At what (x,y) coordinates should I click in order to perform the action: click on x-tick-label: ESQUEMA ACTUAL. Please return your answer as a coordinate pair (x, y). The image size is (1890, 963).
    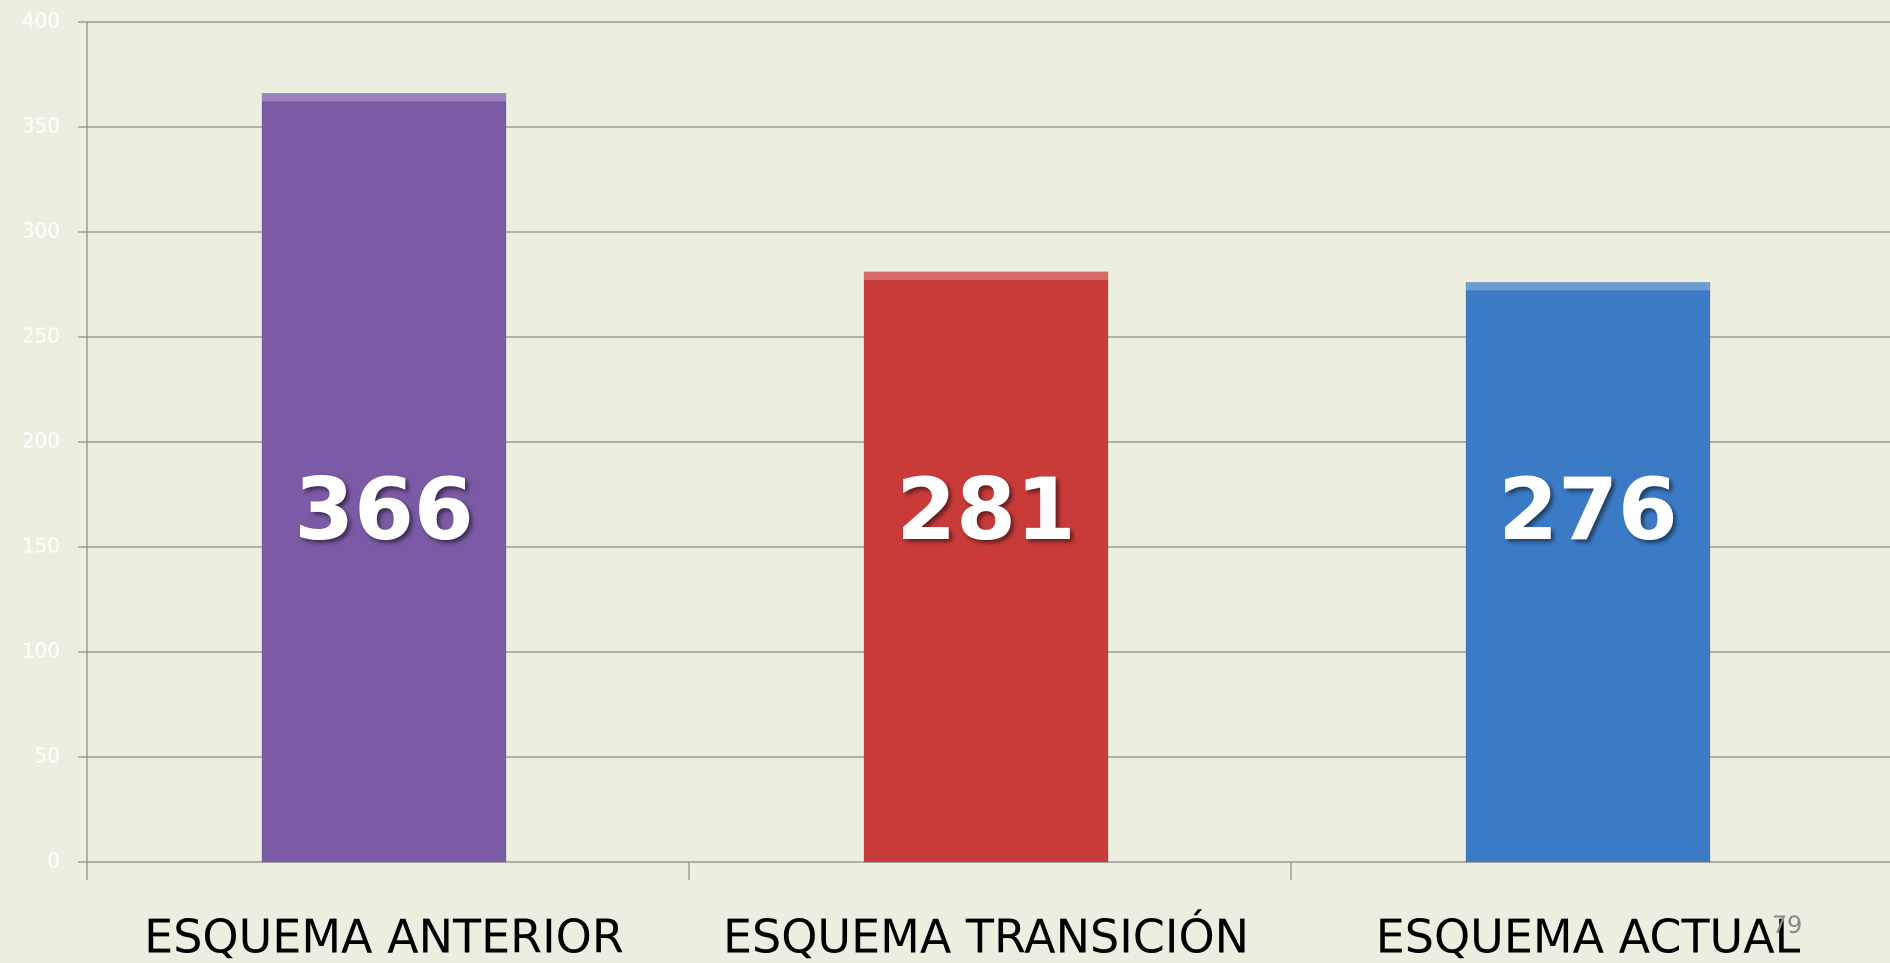
    Looking at the image, I should click on (1588, 936).